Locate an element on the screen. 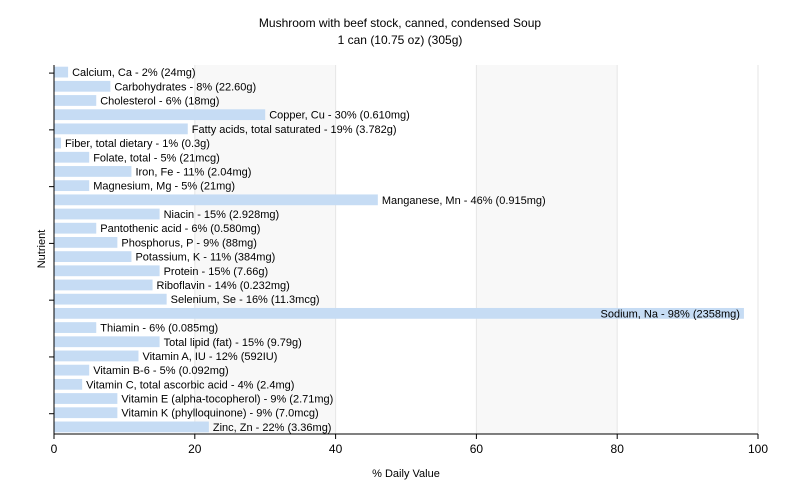 The width and height of the screenshot is (800, 500). bar-label: Fiber, total dietary - 1% (0.3g) is located at coordinates (137, 144).